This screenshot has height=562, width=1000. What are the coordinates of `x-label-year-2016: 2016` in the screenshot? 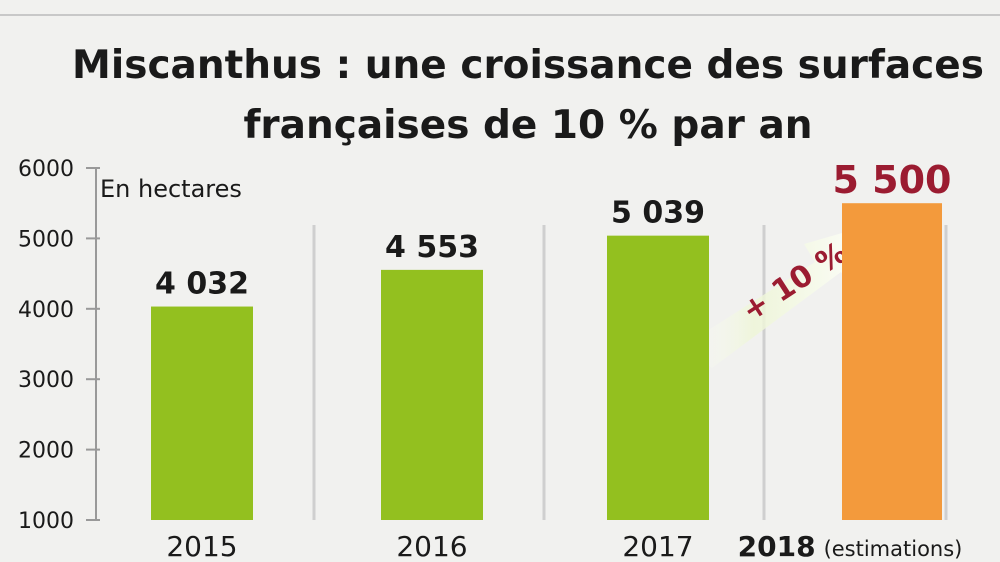 It's located at (431, 546).